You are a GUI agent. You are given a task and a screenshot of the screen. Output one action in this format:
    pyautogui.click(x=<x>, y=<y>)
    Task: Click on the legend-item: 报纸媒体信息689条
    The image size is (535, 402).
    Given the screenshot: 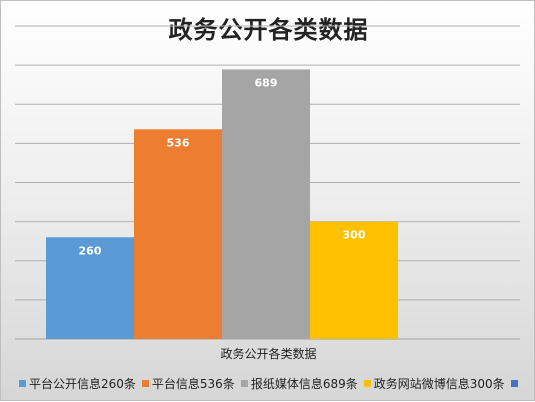 What is the action you would take?
    pyautogui.click(x=299, y=383)
    